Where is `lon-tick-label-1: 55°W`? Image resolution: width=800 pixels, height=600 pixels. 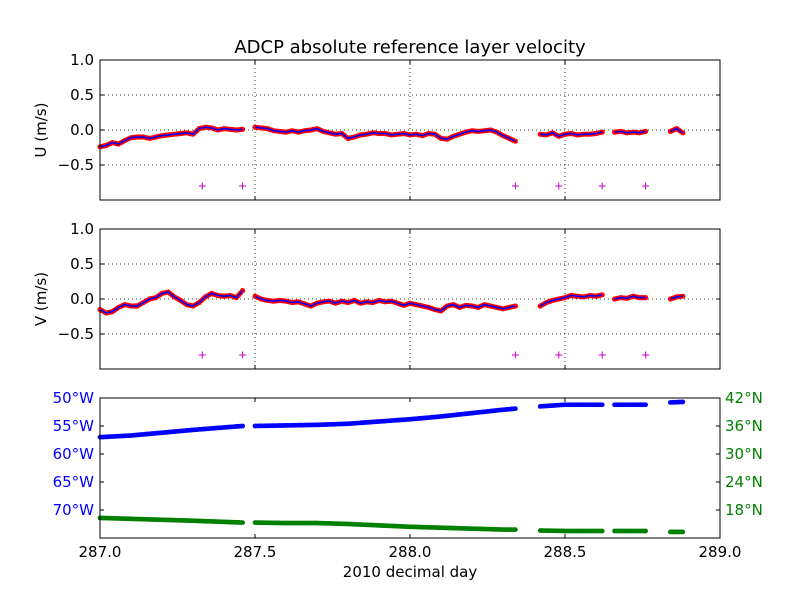
lon-tick-label-1: 55°W is located at coordinates (74, 426).